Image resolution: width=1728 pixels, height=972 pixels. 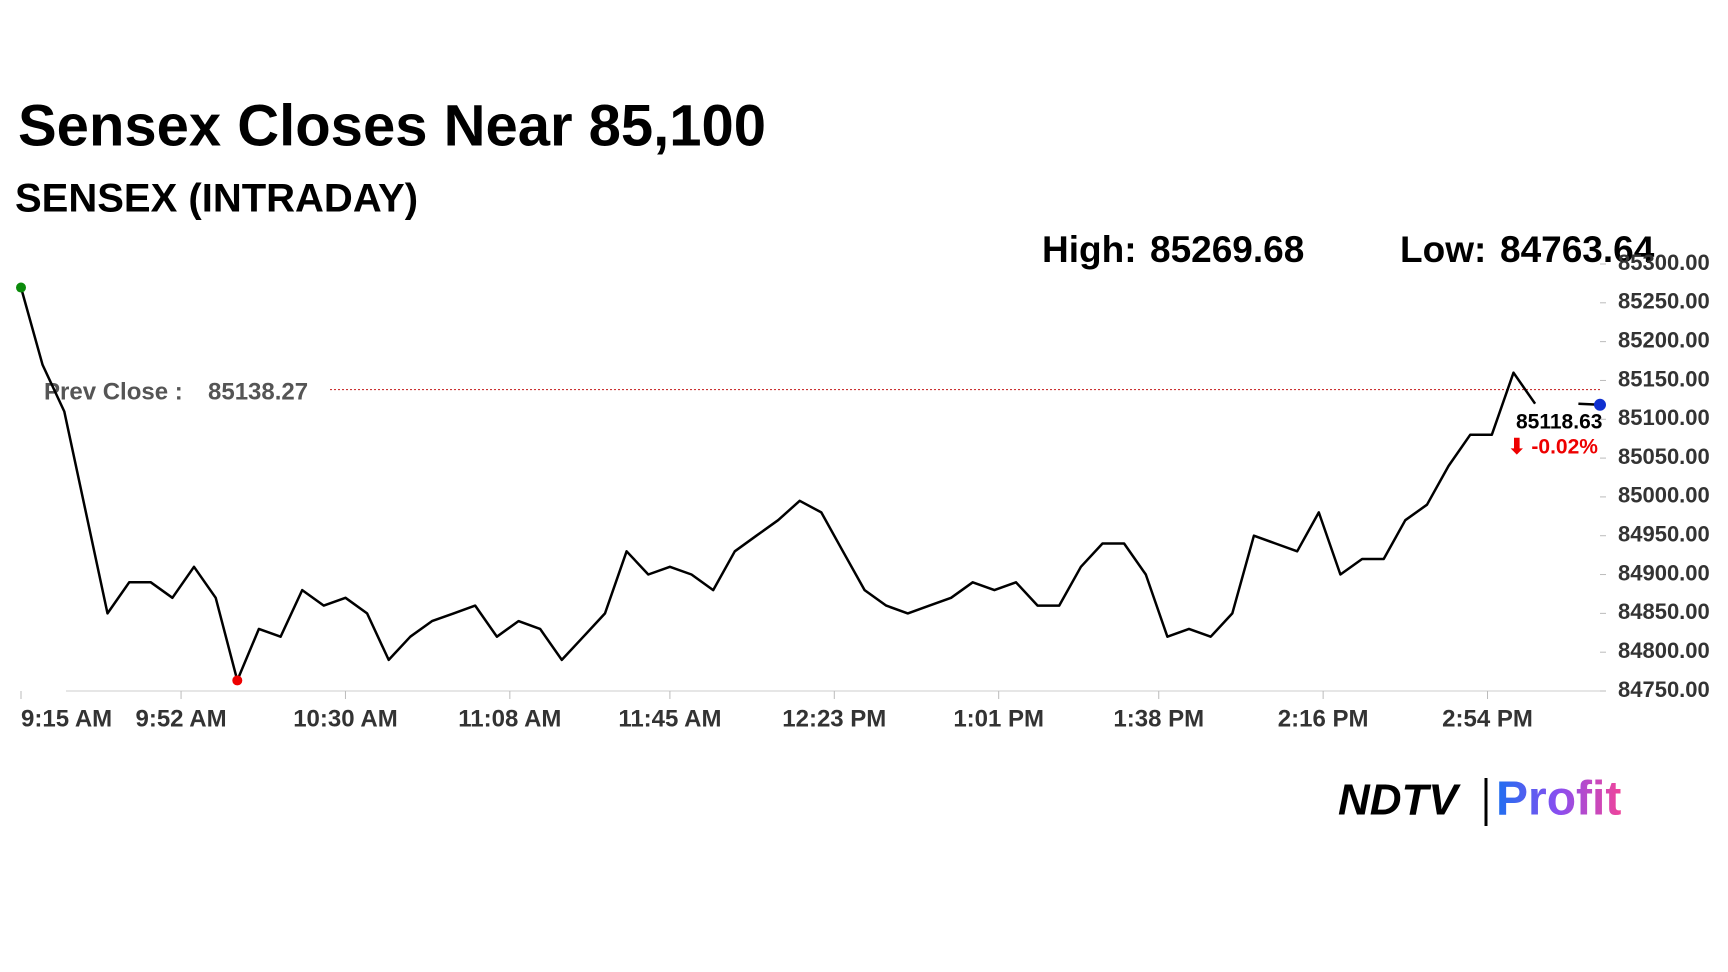 I want to click on x-tick-label: 11:45 AM, so click(x=669, y=718).